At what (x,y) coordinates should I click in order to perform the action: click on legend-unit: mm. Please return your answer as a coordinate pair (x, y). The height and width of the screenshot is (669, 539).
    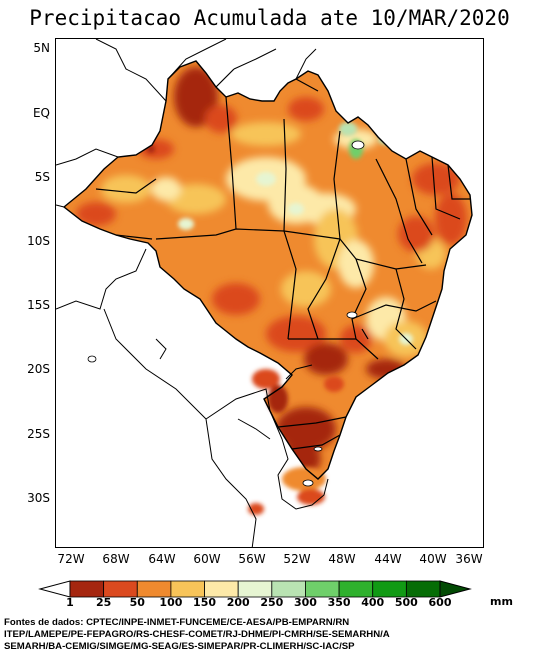
    Looking at the image, I should click on (501, 601).